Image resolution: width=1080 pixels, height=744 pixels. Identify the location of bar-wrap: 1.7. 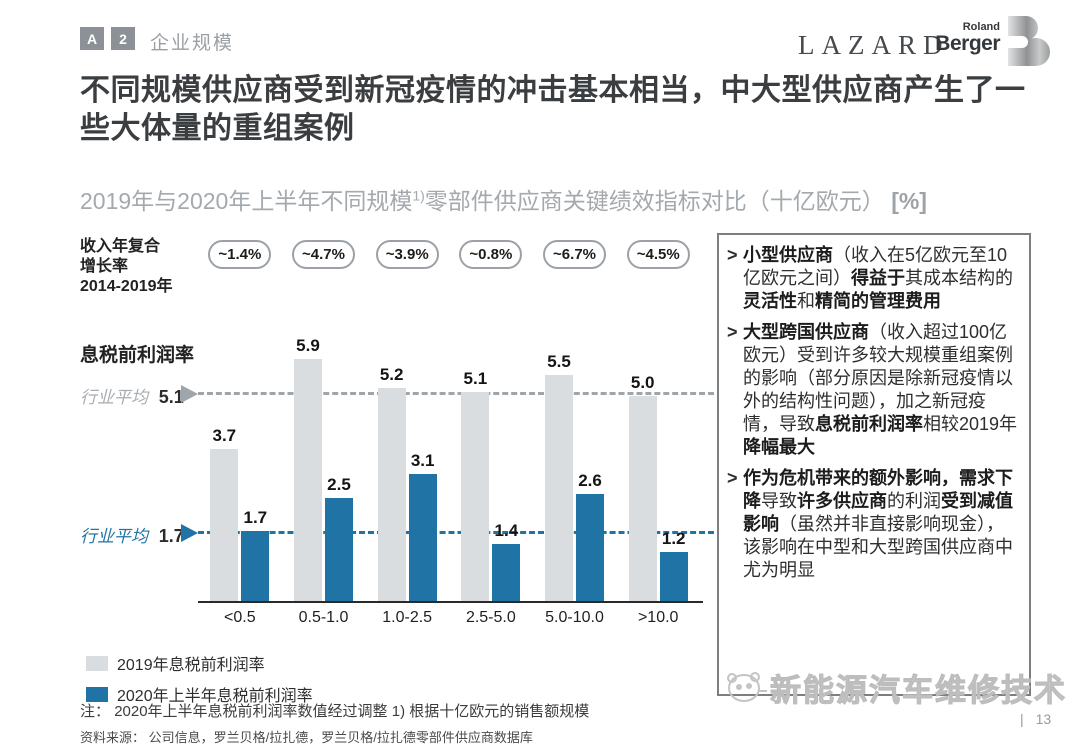
(255, 465).